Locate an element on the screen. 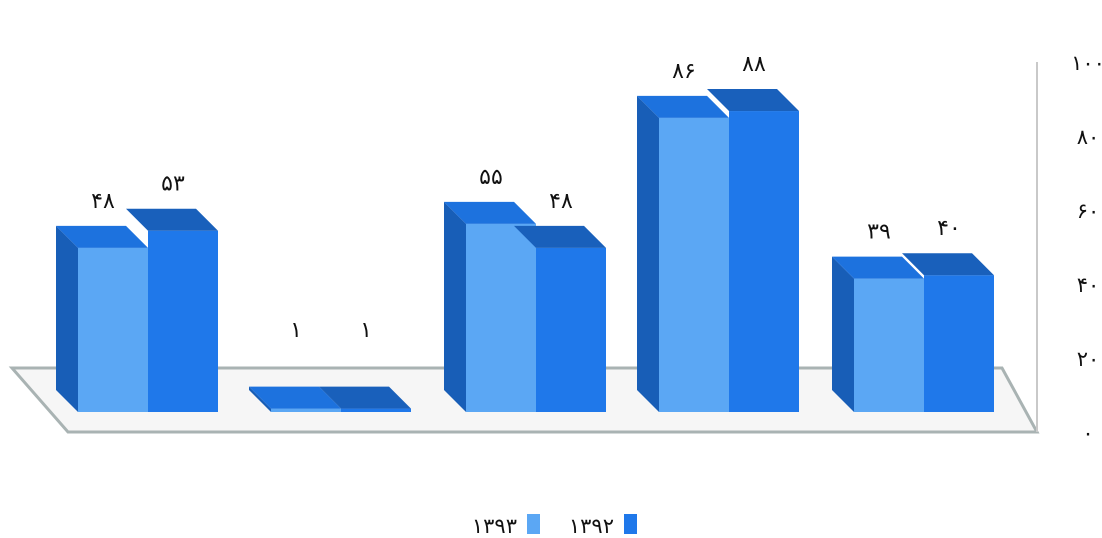  y-tick-label: ۴۰ is located at coordinates (1088, 285).